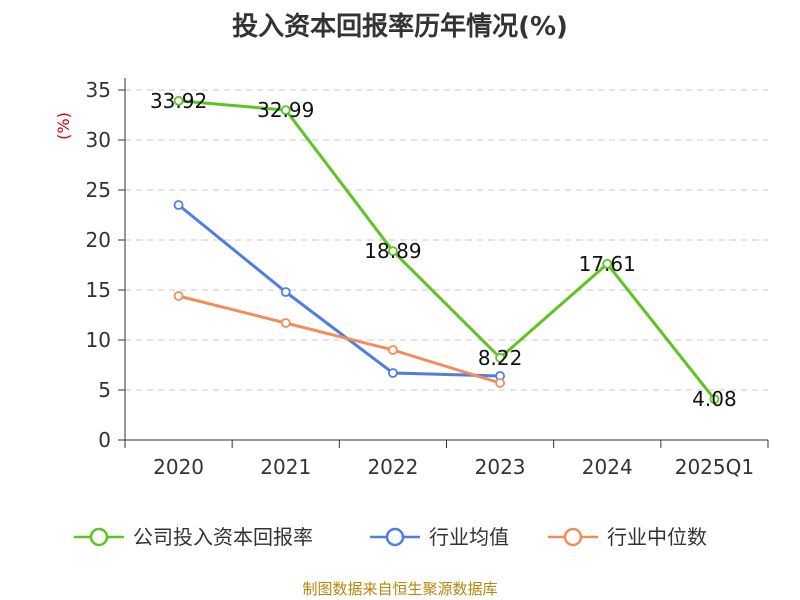 The width and height of the screenshot is (800, 600). I want to click on legend-item-company: 公司投入资本回报率, so click(193, 537).